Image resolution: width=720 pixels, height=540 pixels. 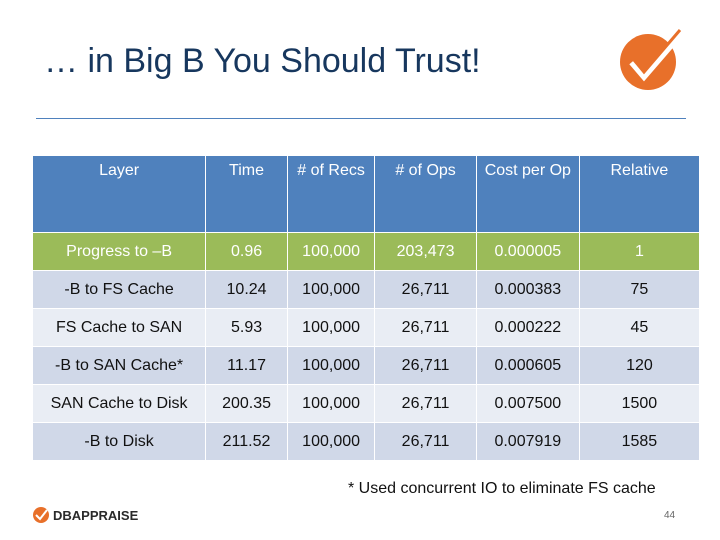 I want to click on table-cell: 75, so click(x=639, y=289).